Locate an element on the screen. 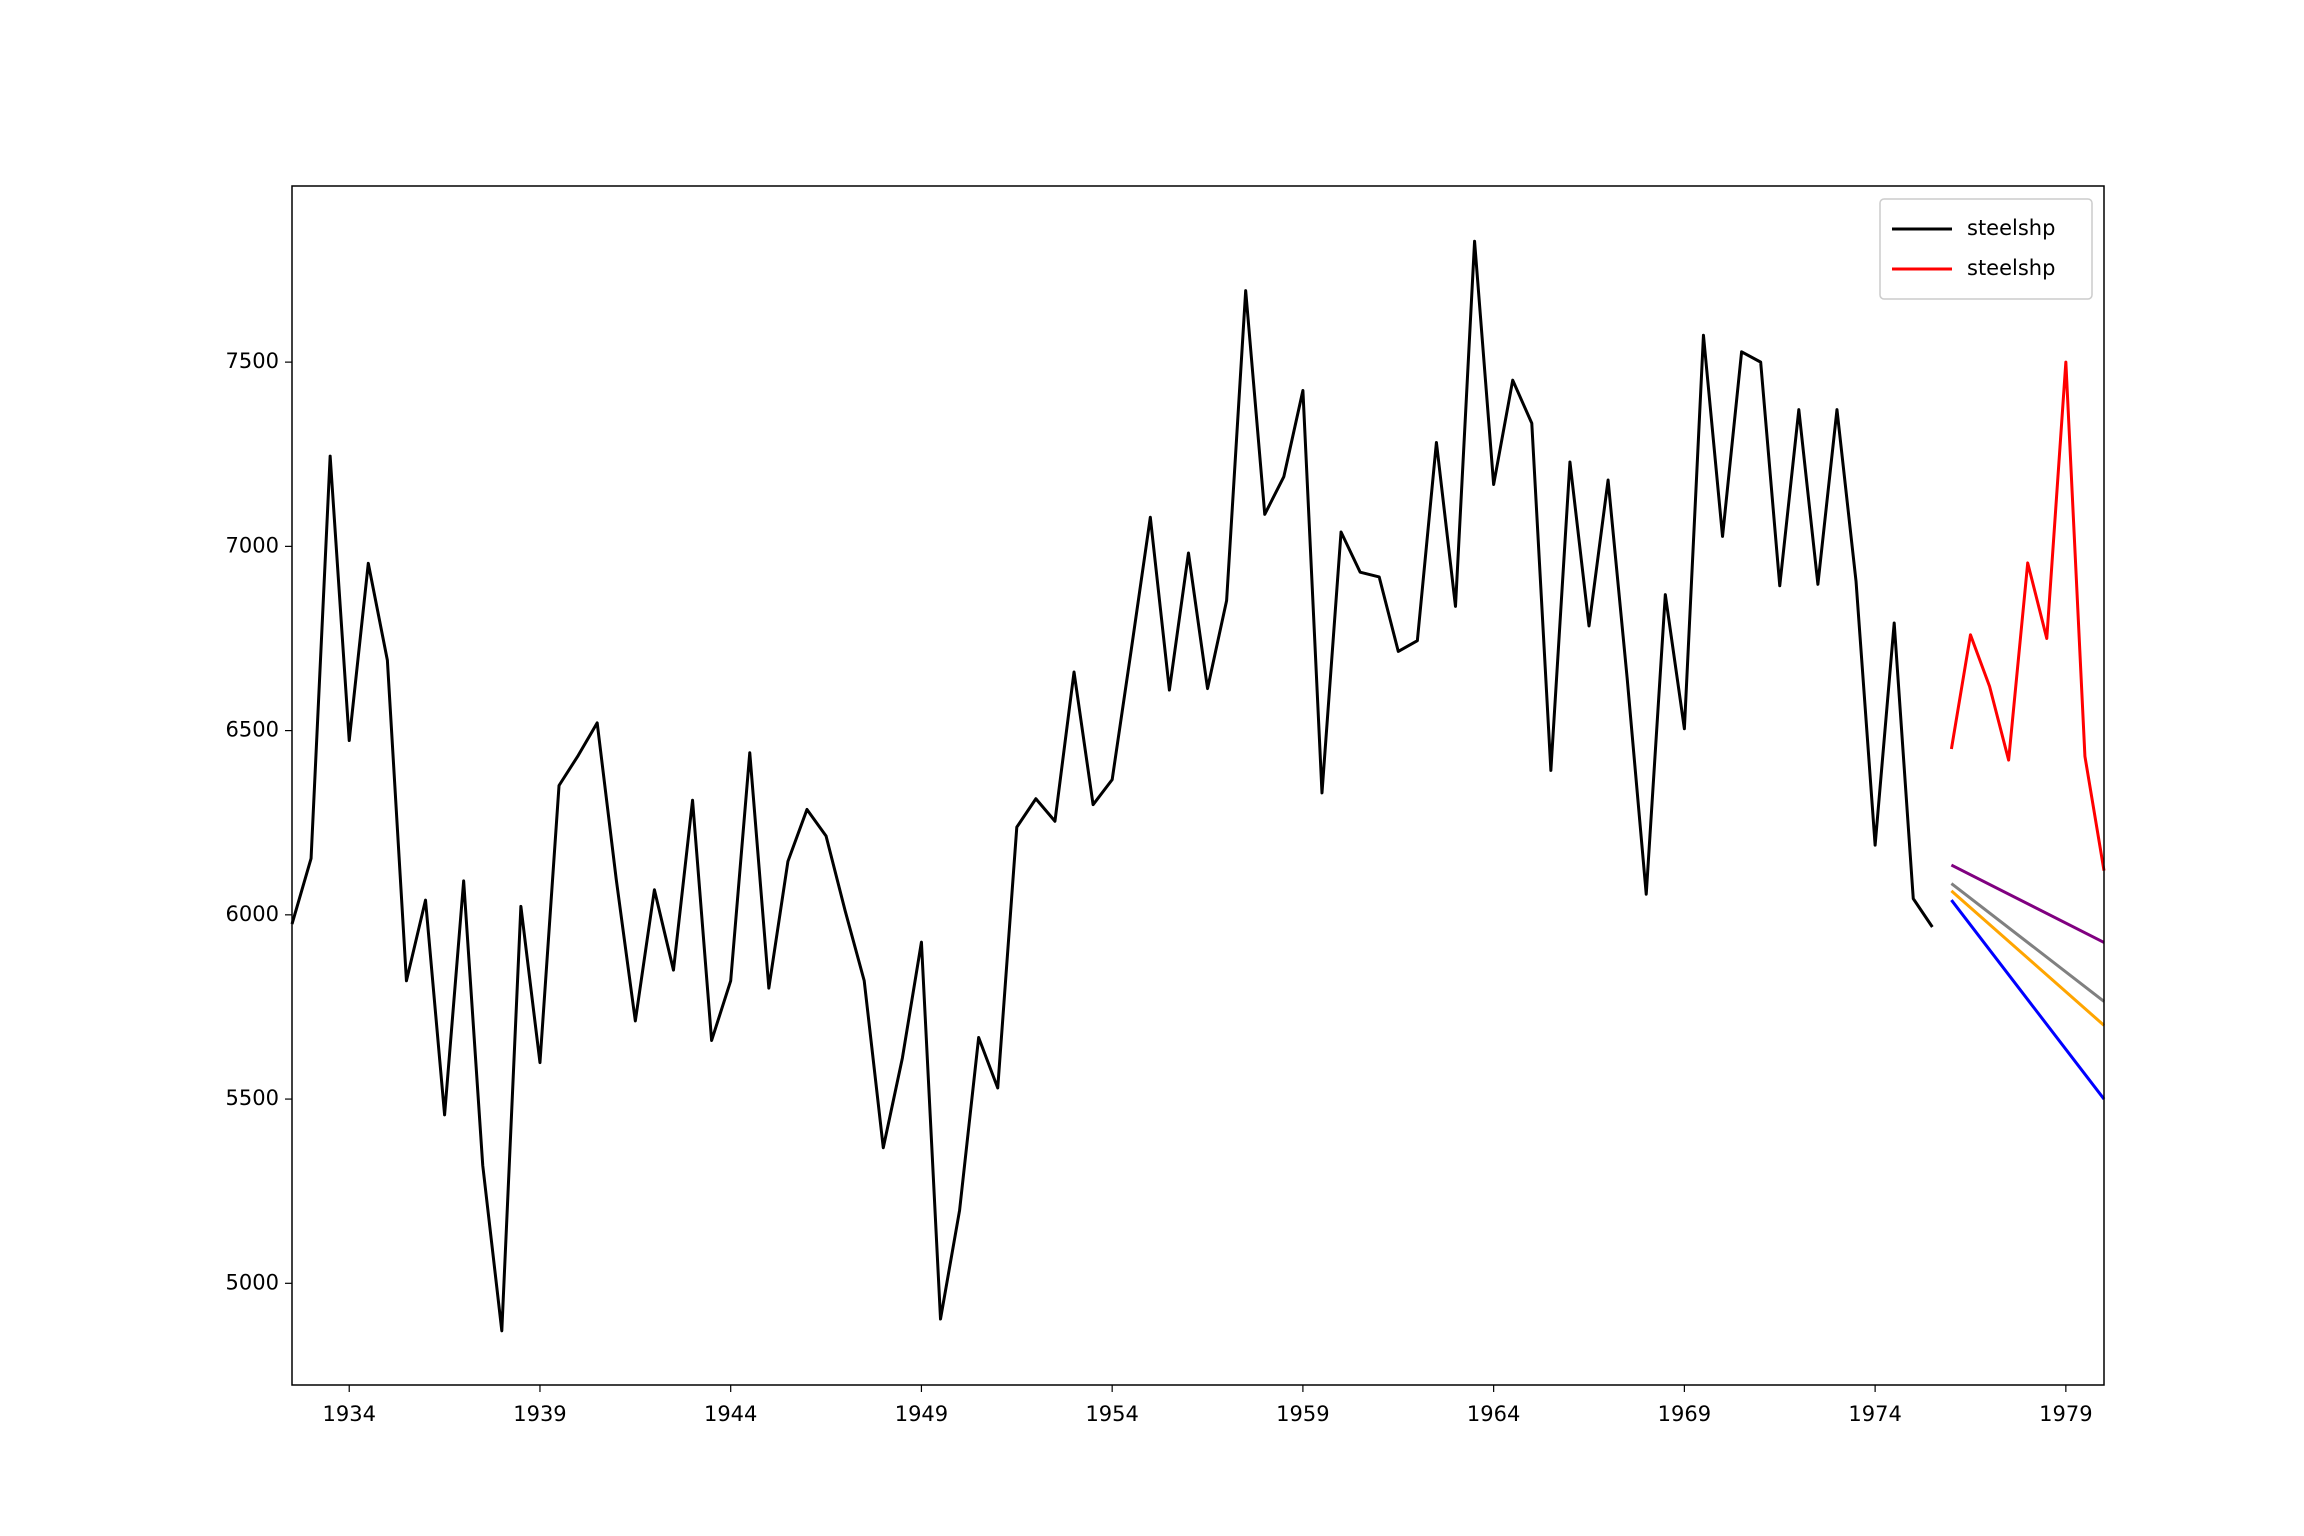  x-tick-label: 1964 is located at coordinates (1493, 1414).